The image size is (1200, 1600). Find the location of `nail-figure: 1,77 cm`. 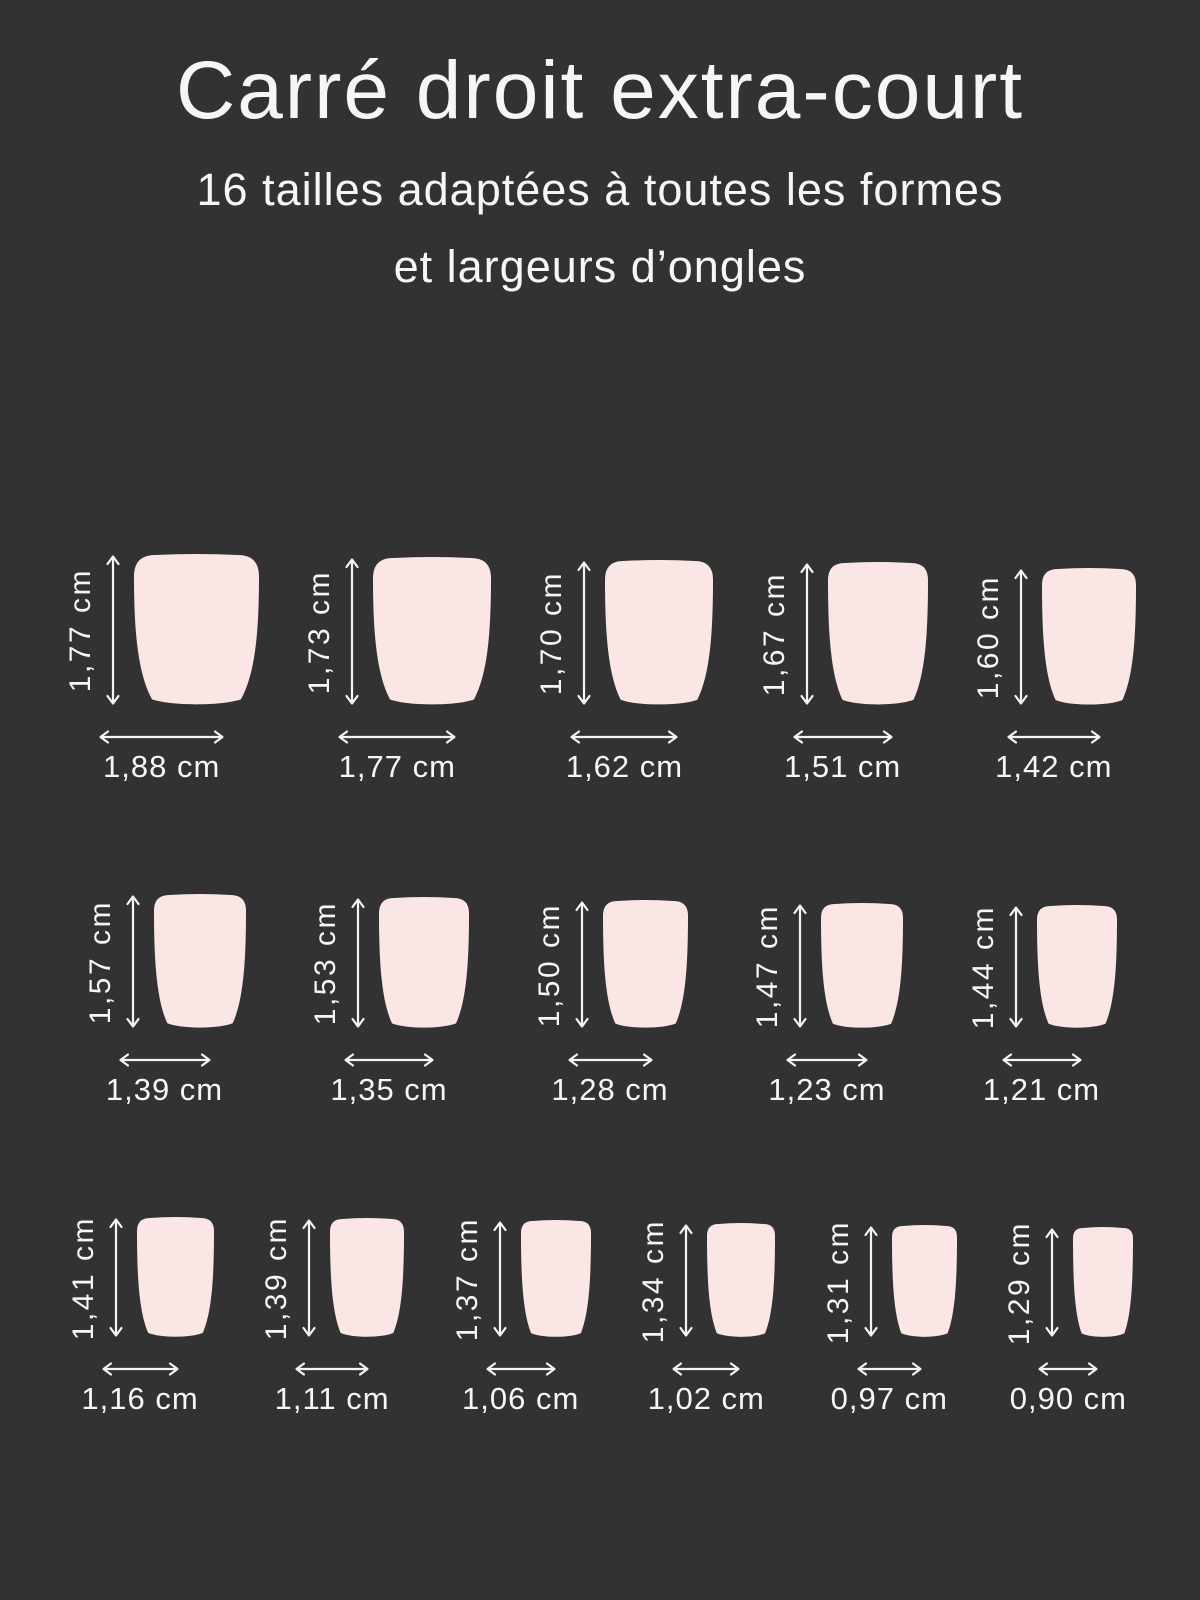

nail-figure: 1,77 cm is located at coordinates (162, 630).